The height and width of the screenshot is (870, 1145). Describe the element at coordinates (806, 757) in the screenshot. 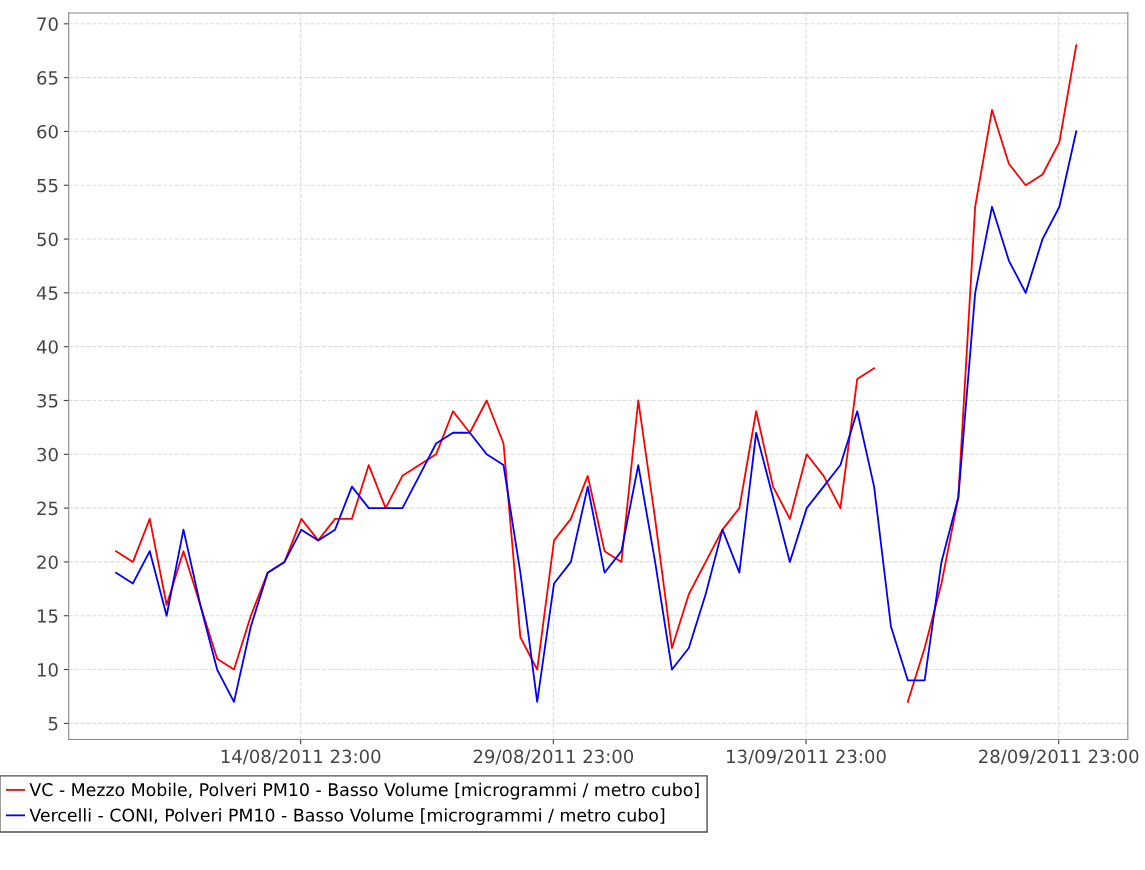

I see `x-tick-label: 13/09/2011 23:00` at that location.